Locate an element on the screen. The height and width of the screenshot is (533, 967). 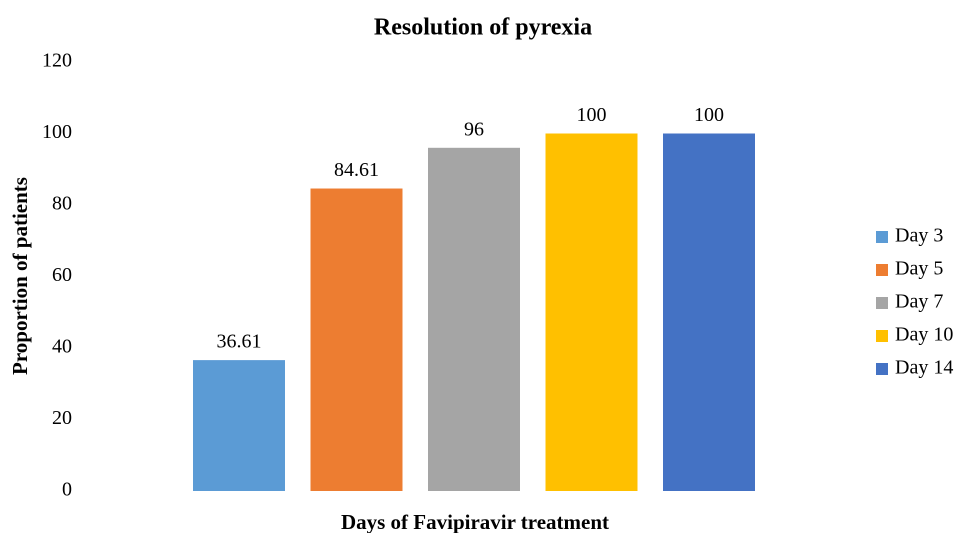
value-label: 36.61 is located at coordinates (239, 342).